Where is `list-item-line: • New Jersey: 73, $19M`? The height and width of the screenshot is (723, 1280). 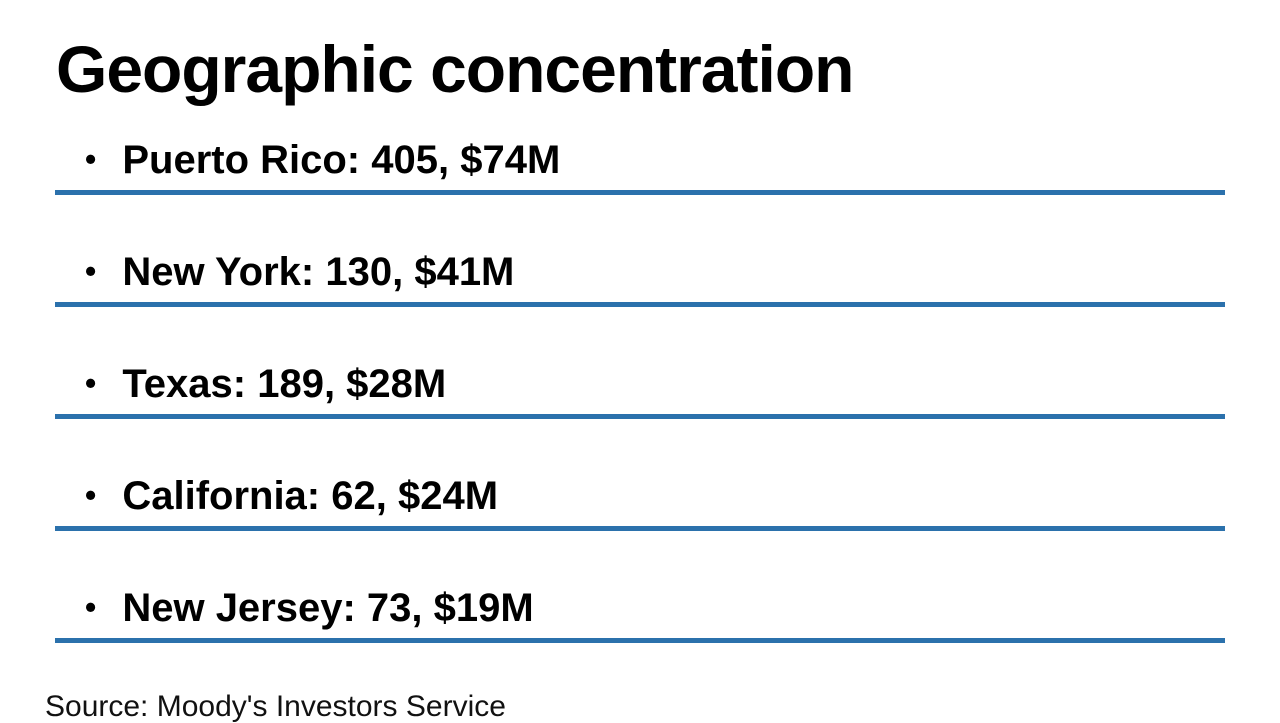
list-item-line: • New Jersey: 73, $19M is located at coordinates (309, 608).